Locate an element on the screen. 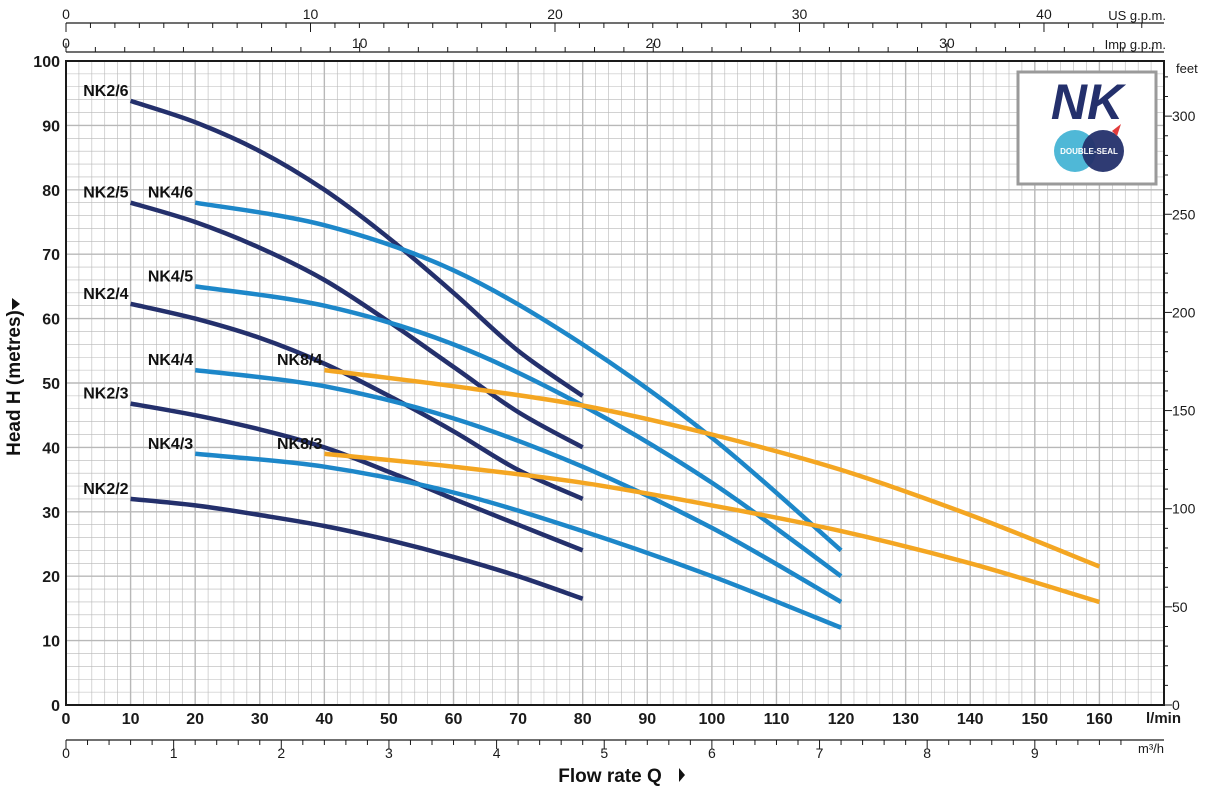 This screenshot has height=787, width=1206. x-tick-label: 0 is located at coordinates (66, 719).